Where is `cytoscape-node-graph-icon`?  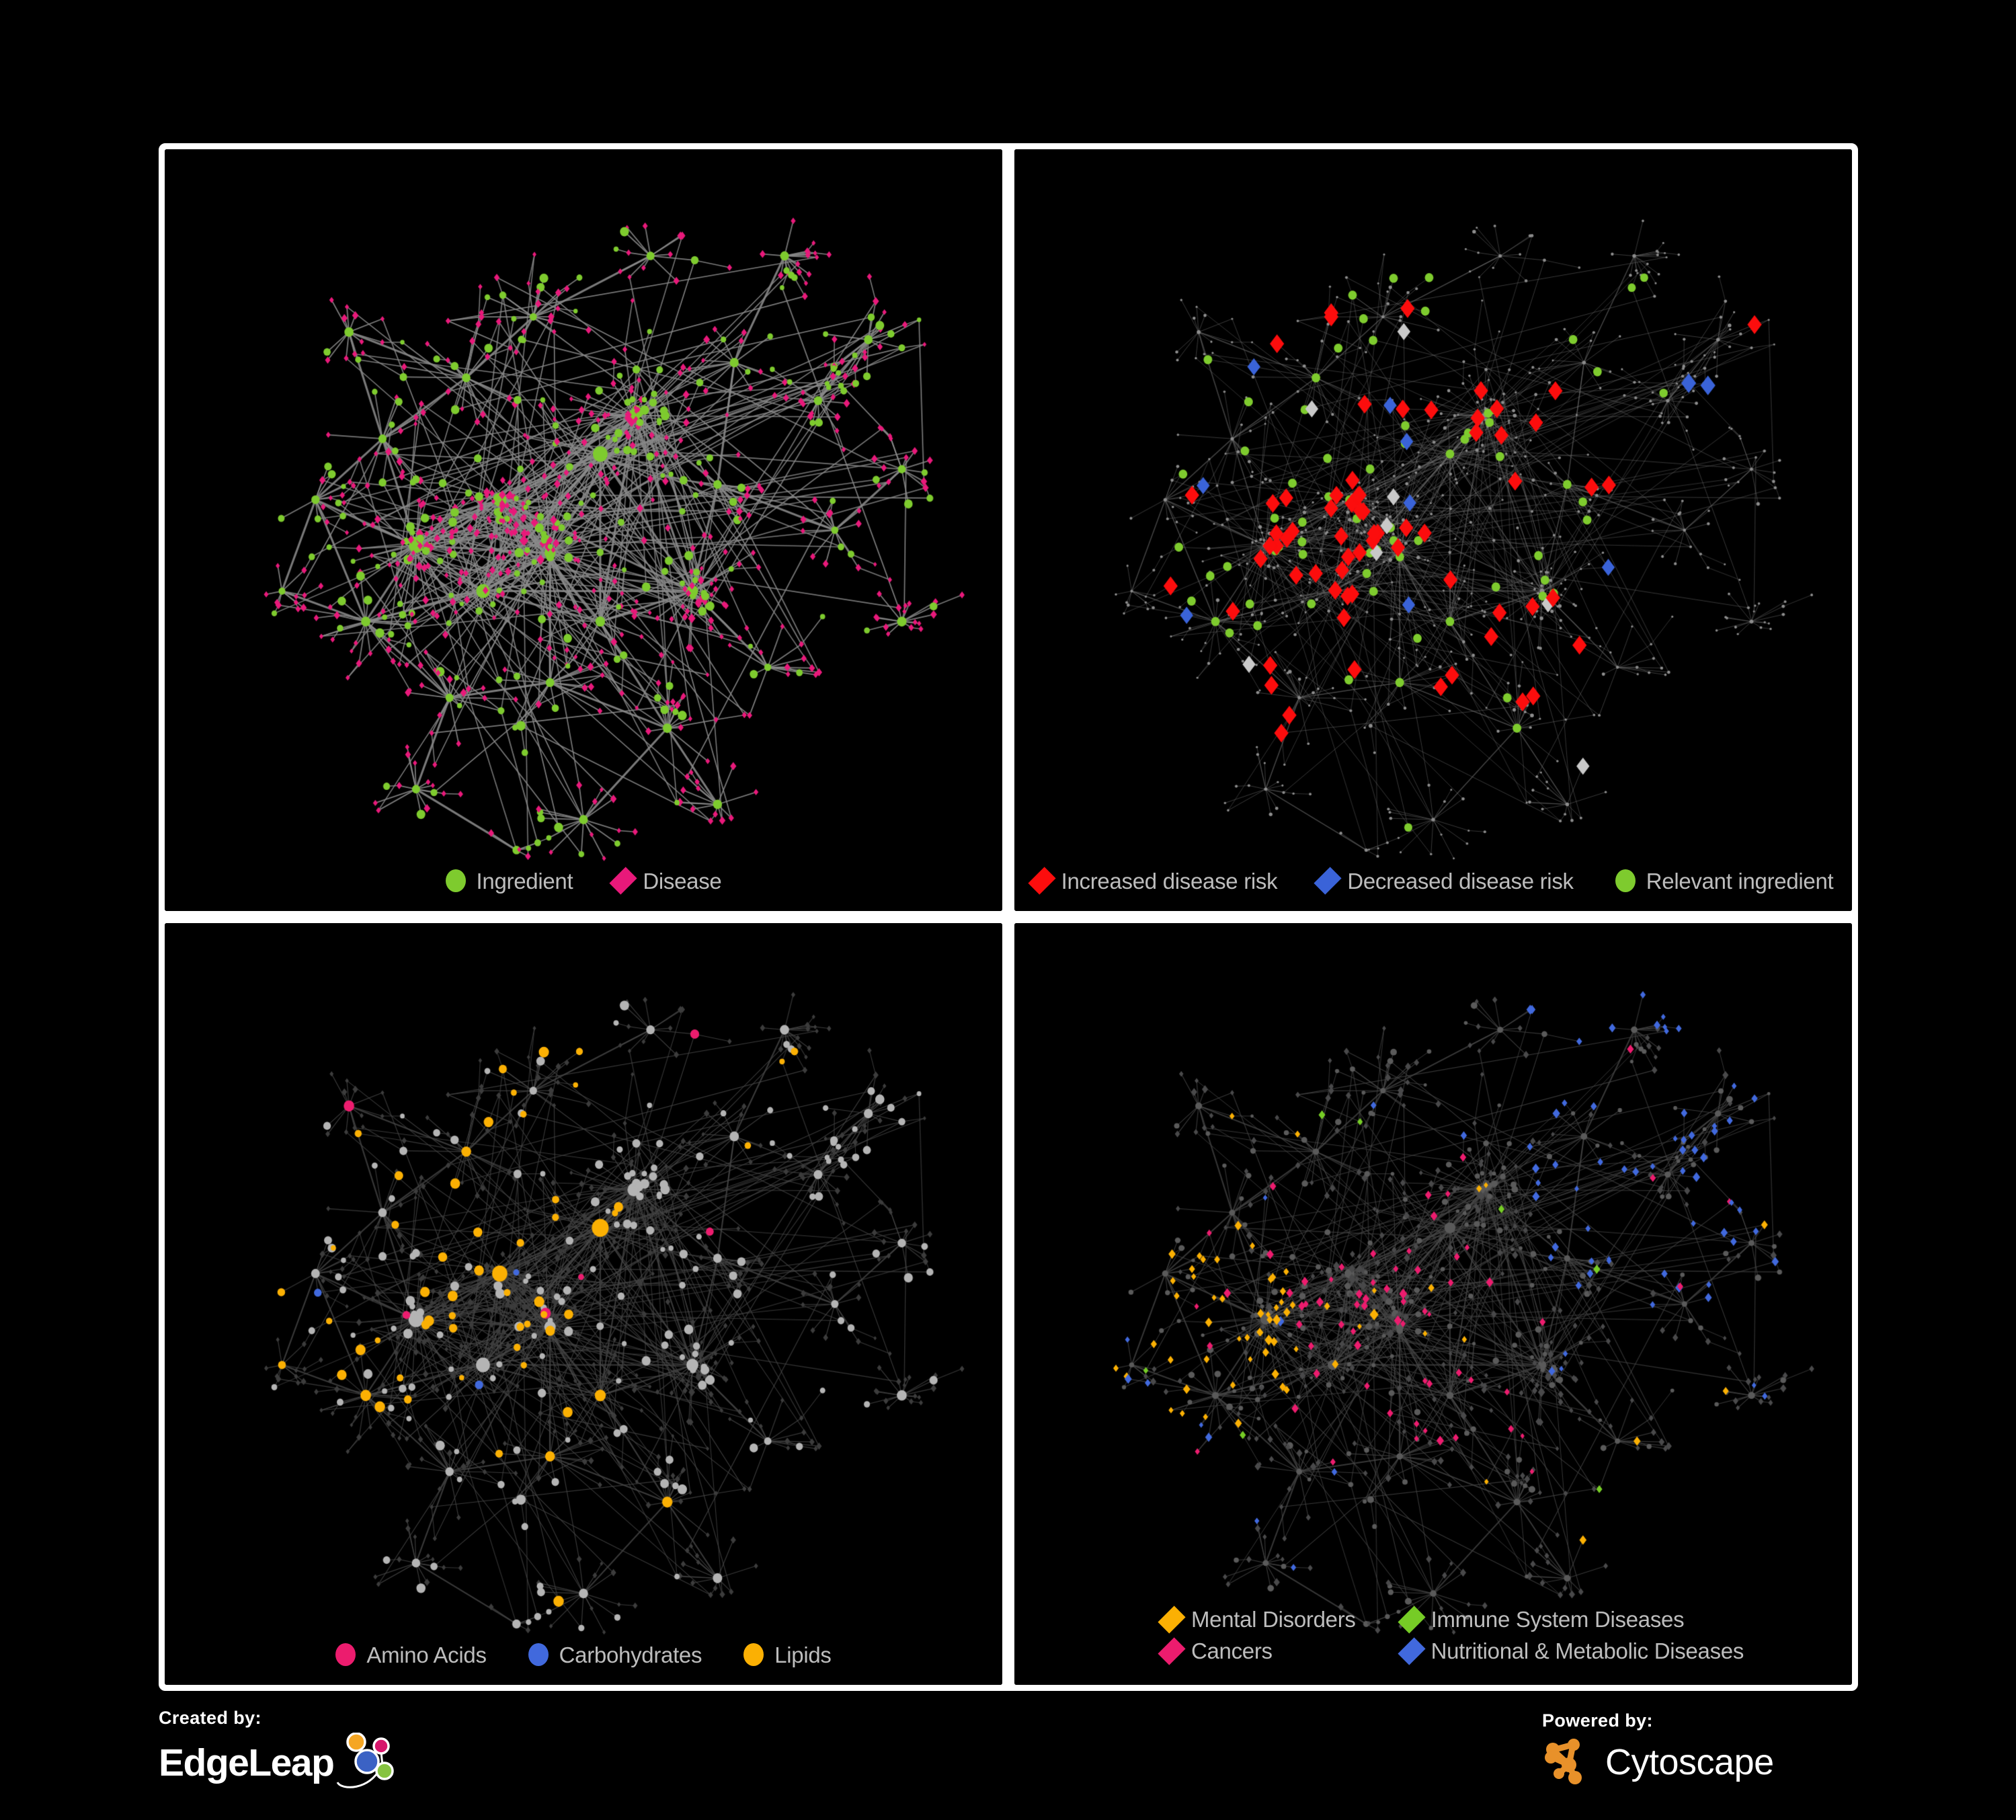 cytoscape-node-graph-icon is located at coordinates (1568, 1761).